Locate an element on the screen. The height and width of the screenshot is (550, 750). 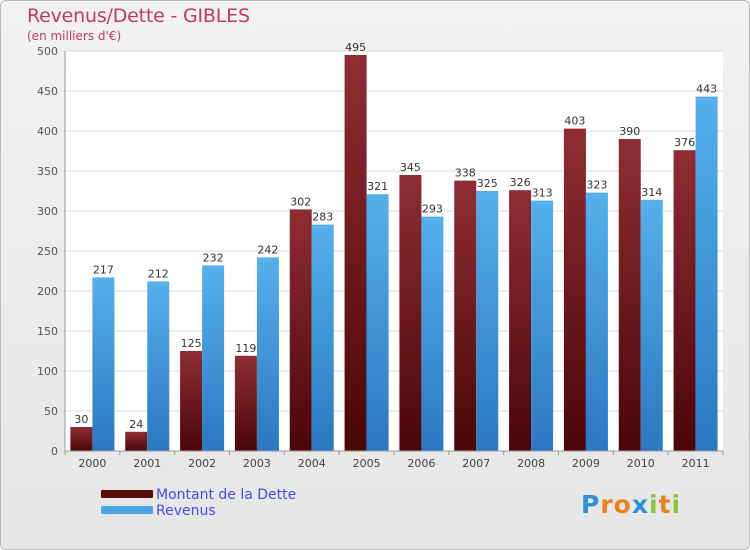
logo-letter: r is located at coordinates (607, 504).